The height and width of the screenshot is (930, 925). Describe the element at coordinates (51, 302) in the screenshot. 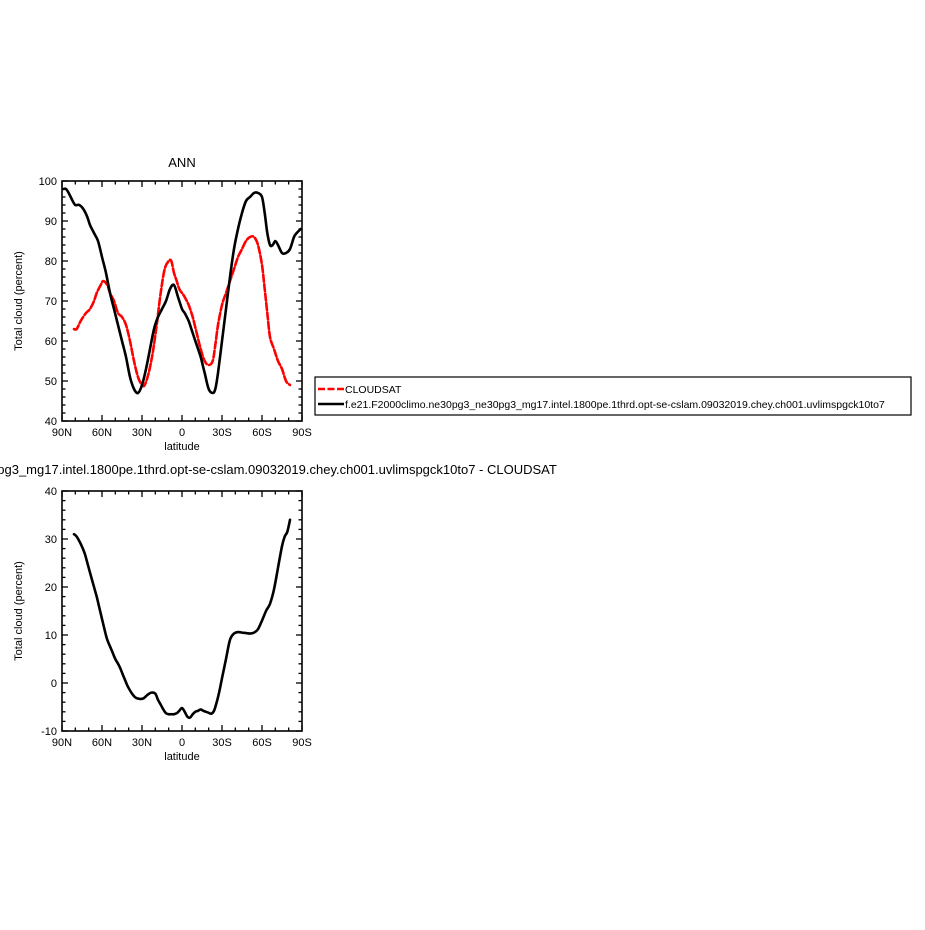

I see `y-tick-label: 70` at that location.